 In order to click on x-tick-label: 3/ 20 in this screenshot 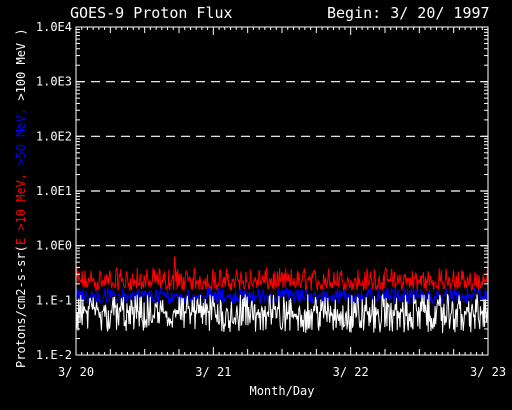, I will do `click(76, 372)`.